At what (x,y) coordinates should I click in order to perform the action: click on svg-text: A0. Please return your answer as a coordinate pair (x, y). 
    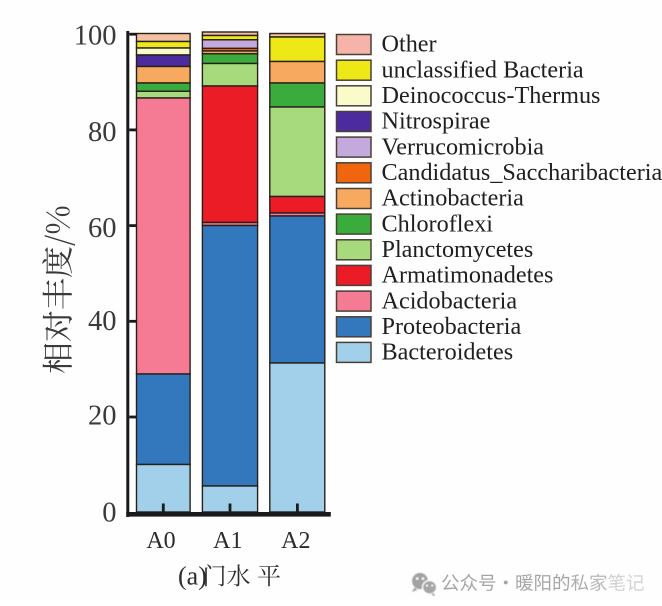
    Looking at the image, I should click on (160, 541).